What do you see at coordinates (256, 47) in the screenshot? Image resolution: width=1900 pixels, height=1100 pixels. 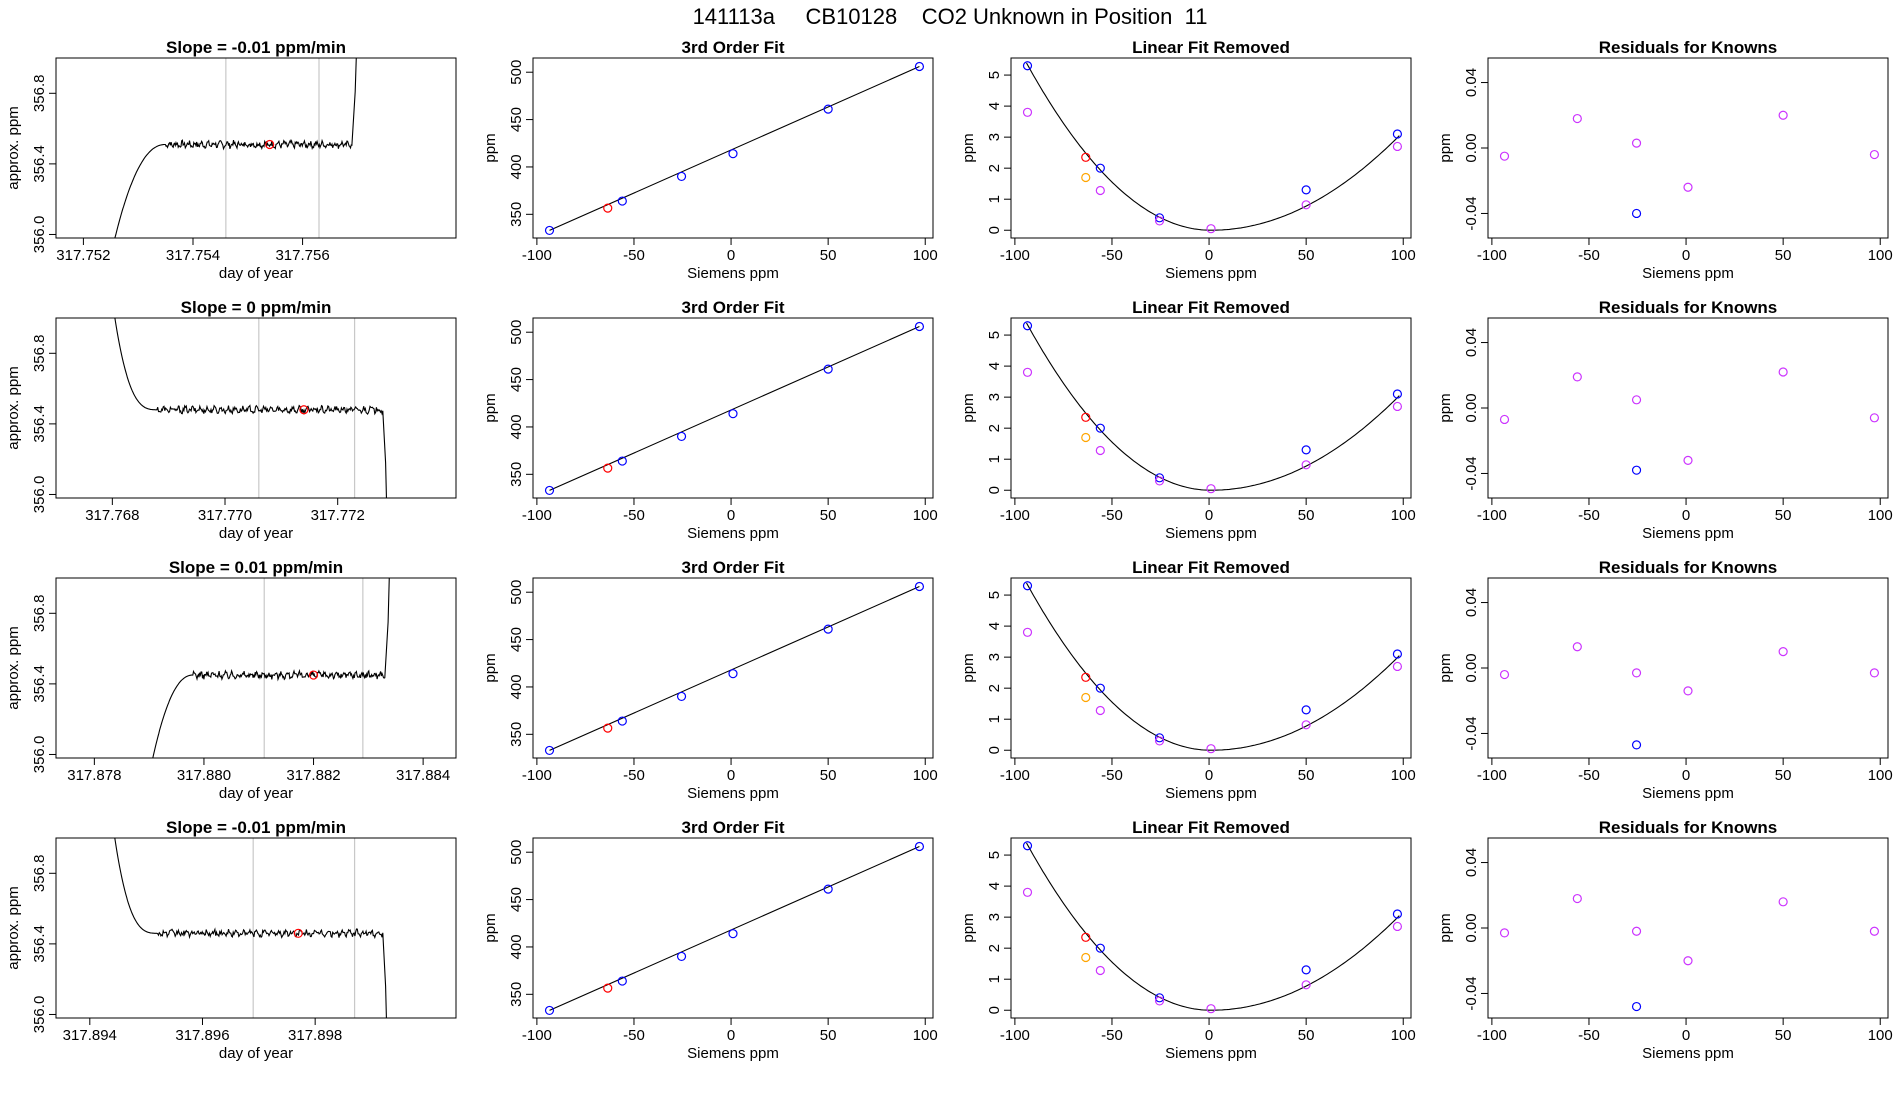 I see `panel-title: Slope = -0.01 ppm/min` at bounding box center [256, 47].